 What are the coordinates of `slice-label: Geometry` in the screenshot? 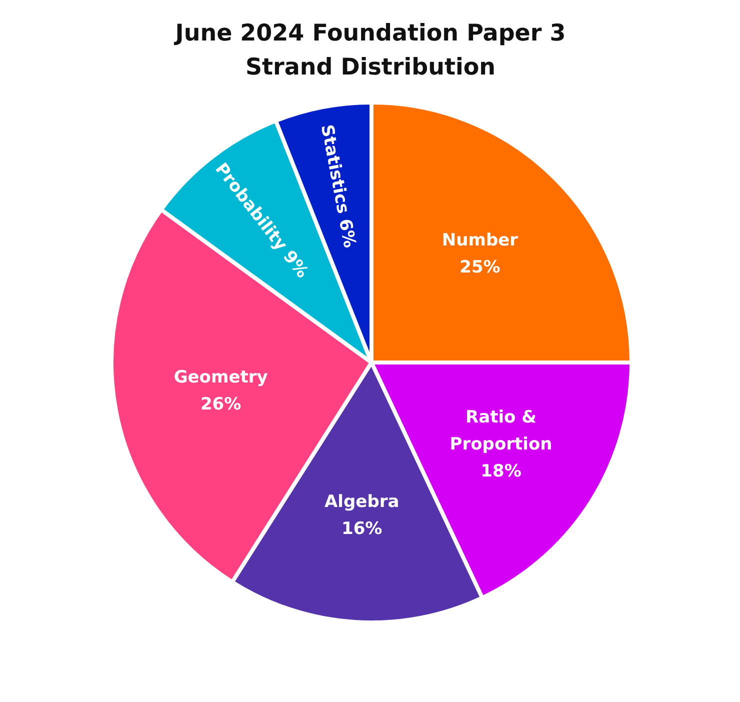 It's located at (221, 378).